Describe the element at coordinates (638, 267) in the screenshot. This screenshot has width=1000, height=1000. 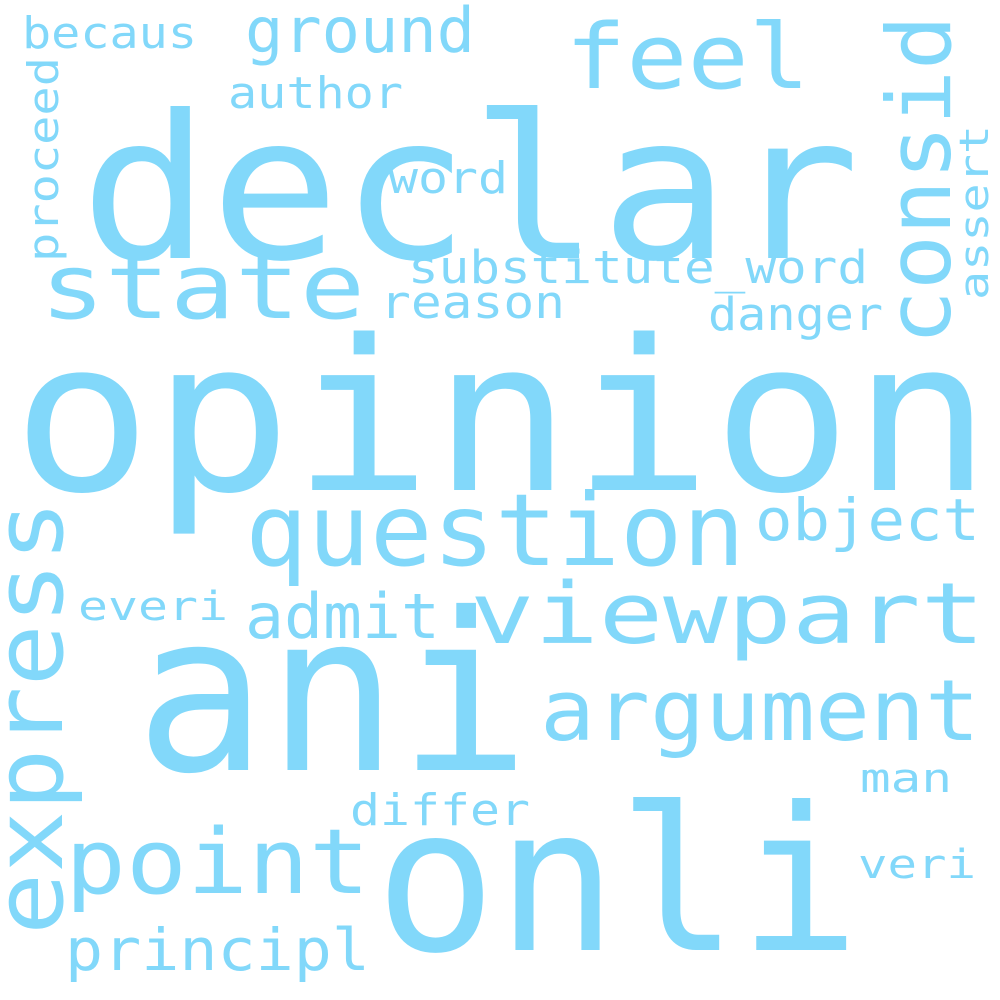
I see `word-substitute-word: substitute_word` at that location.